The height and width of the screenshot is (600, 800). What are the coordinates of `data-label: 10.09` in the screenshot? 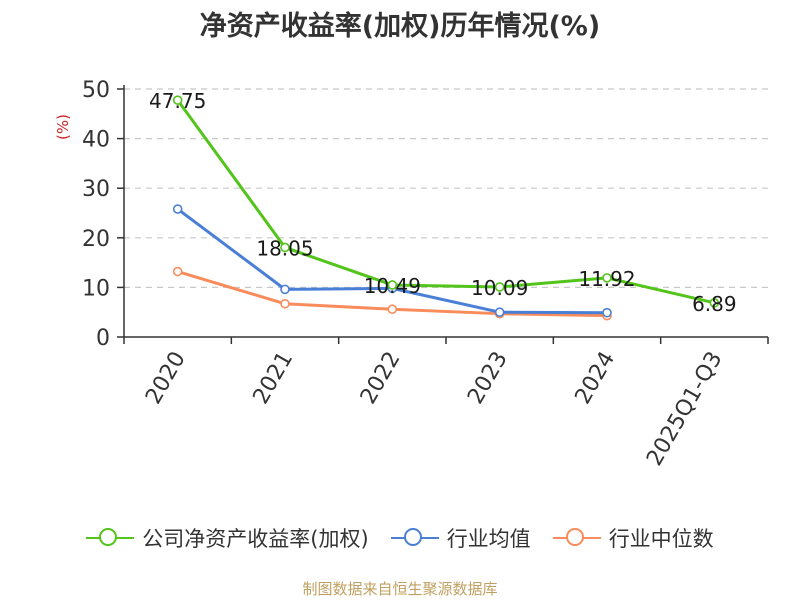 It's located at (499, 288).